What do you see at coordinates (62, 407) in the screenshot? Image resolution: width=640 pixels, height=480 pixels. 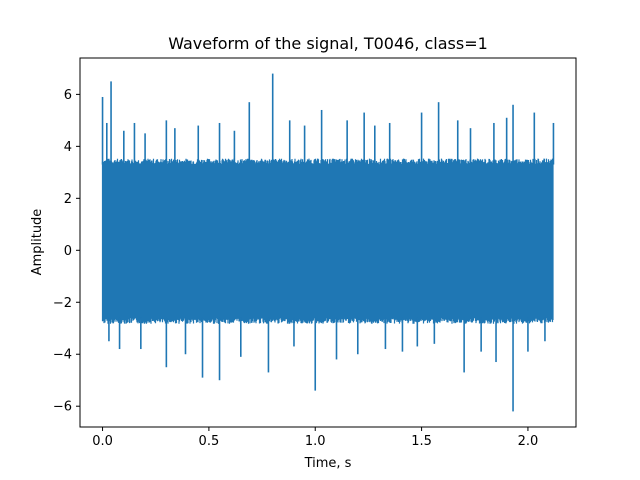 I see `y-tick-label: −6` at bounding box center [62, 407].